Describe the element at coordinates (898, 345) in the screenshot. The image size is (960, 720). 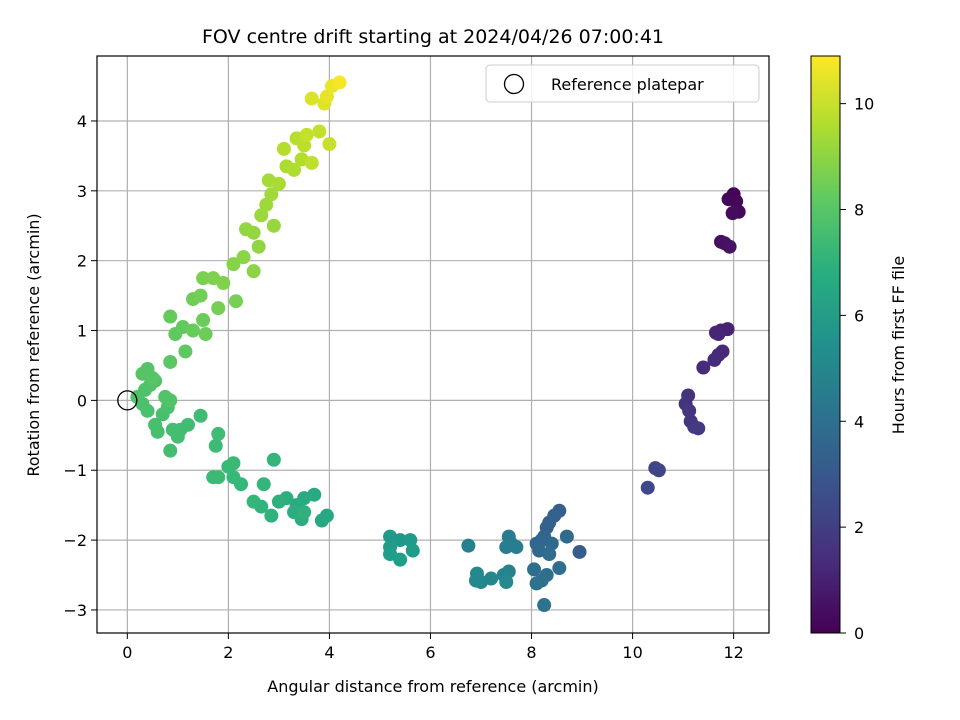
I see `colorbar-label: Hours from first FF file` at that location.